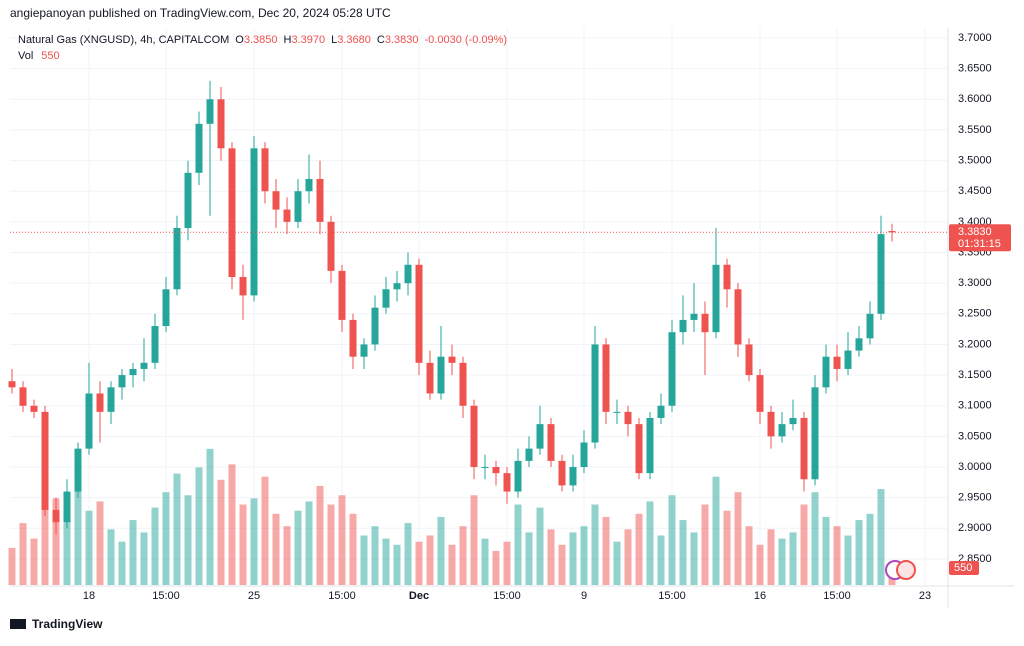 This screenshot has height=646, width=1024. Describe the element at coordinates (900, 570) in the screenshot. I see `flag-icon` at that location.